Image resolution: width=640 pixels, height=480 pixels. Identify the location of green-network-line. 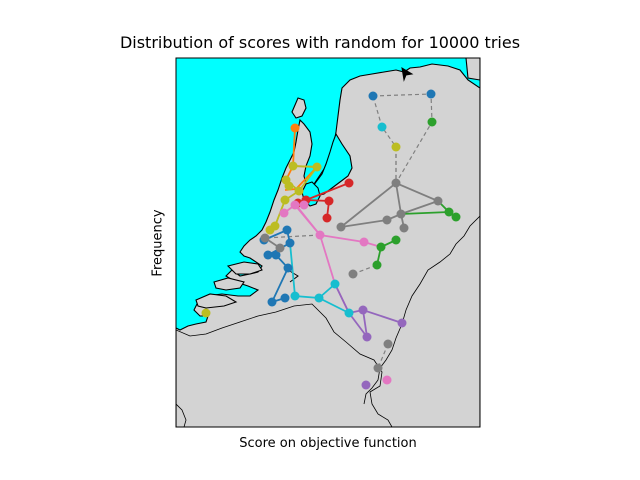
(425, 213).